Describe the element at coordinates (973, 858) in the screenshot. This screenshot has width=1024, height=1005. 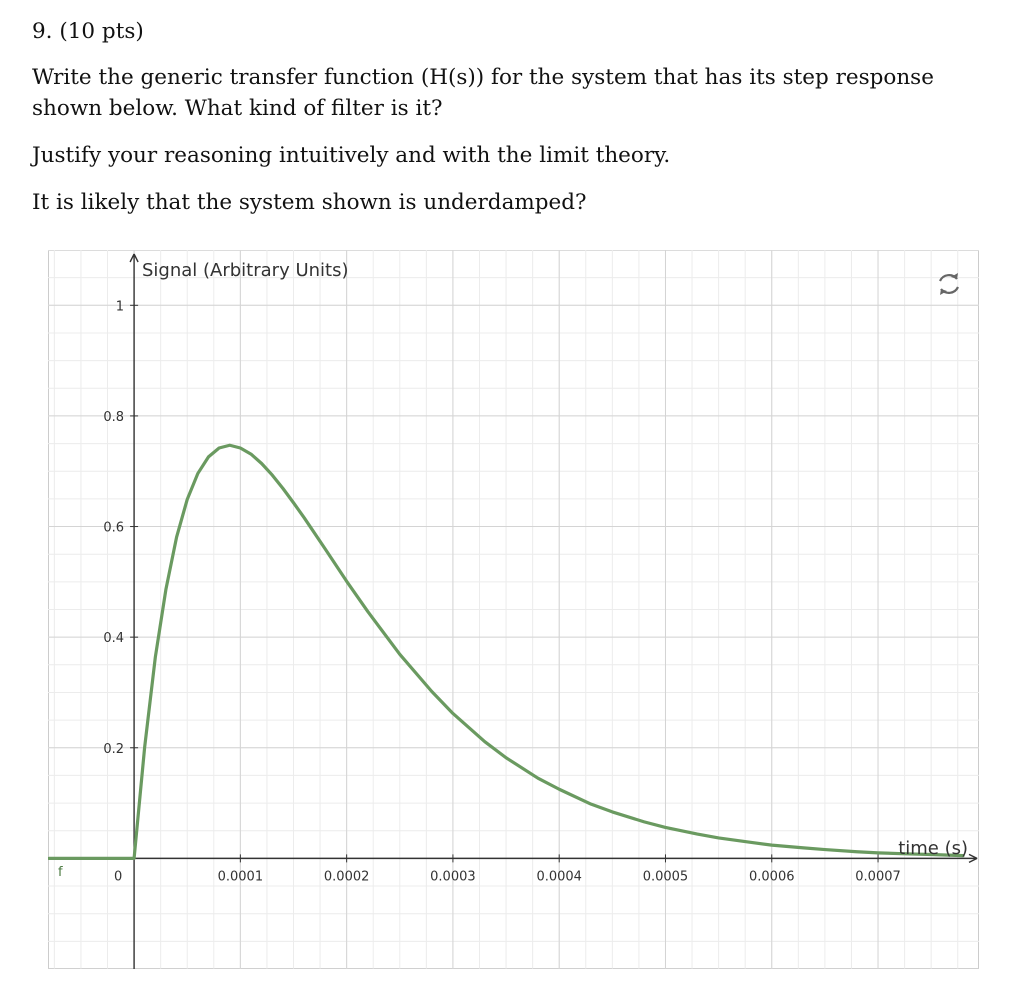
I see `x-axis-arrow` at that location.